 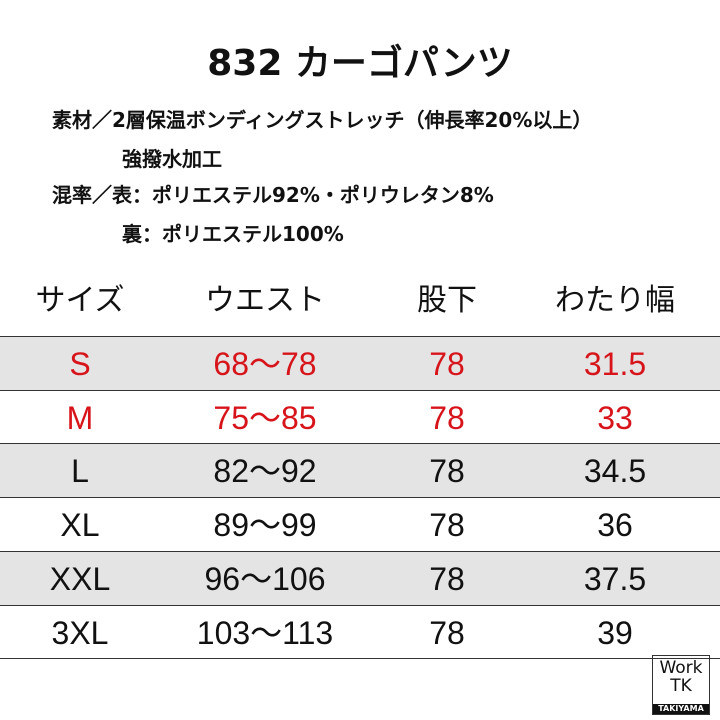 I want to click on table-cell: 31.5, so click(x=615, y=364).